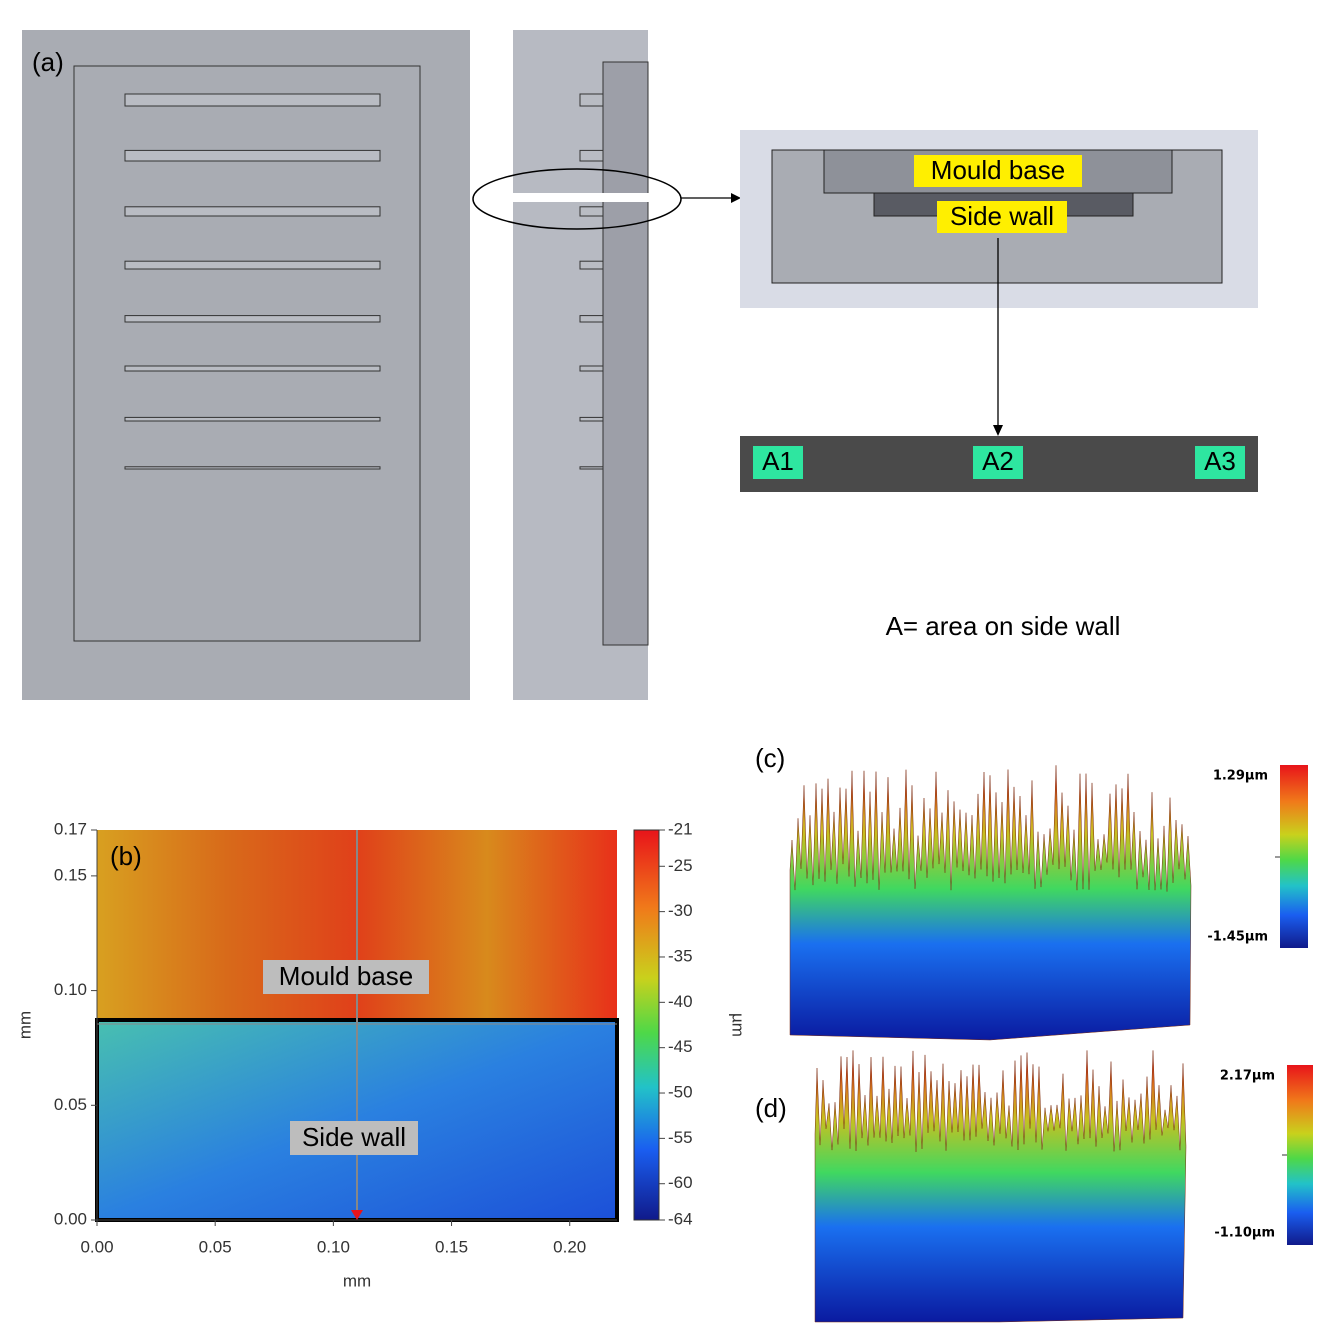 The width and height of the screenshot is (1319, 1328). Describe the element at coordinates (357, 1280) in the screenshot. I see `x-axis-label: mm` at that location.